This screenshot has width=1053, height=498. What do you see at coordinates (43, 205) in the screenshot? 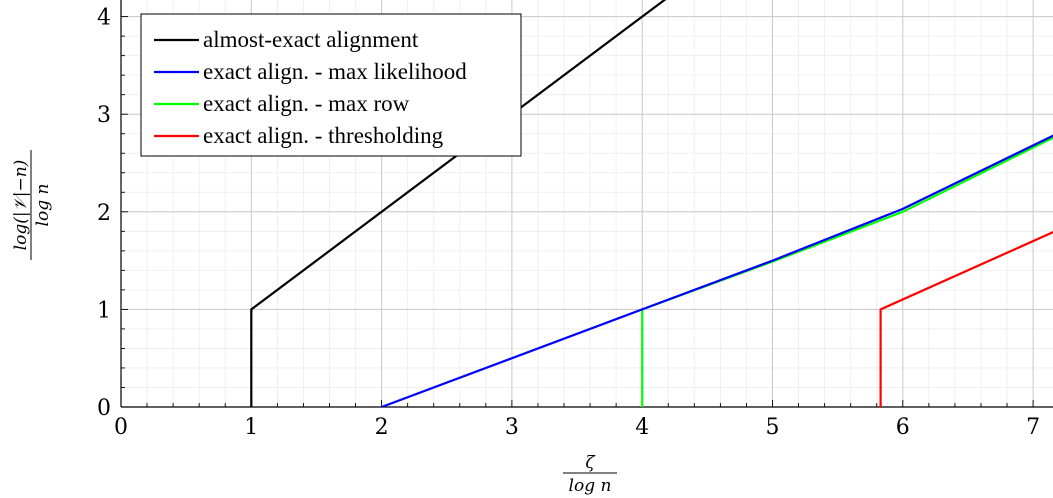
I see `y-axis-label-denominator: log n` at bounding box center [43, 205].